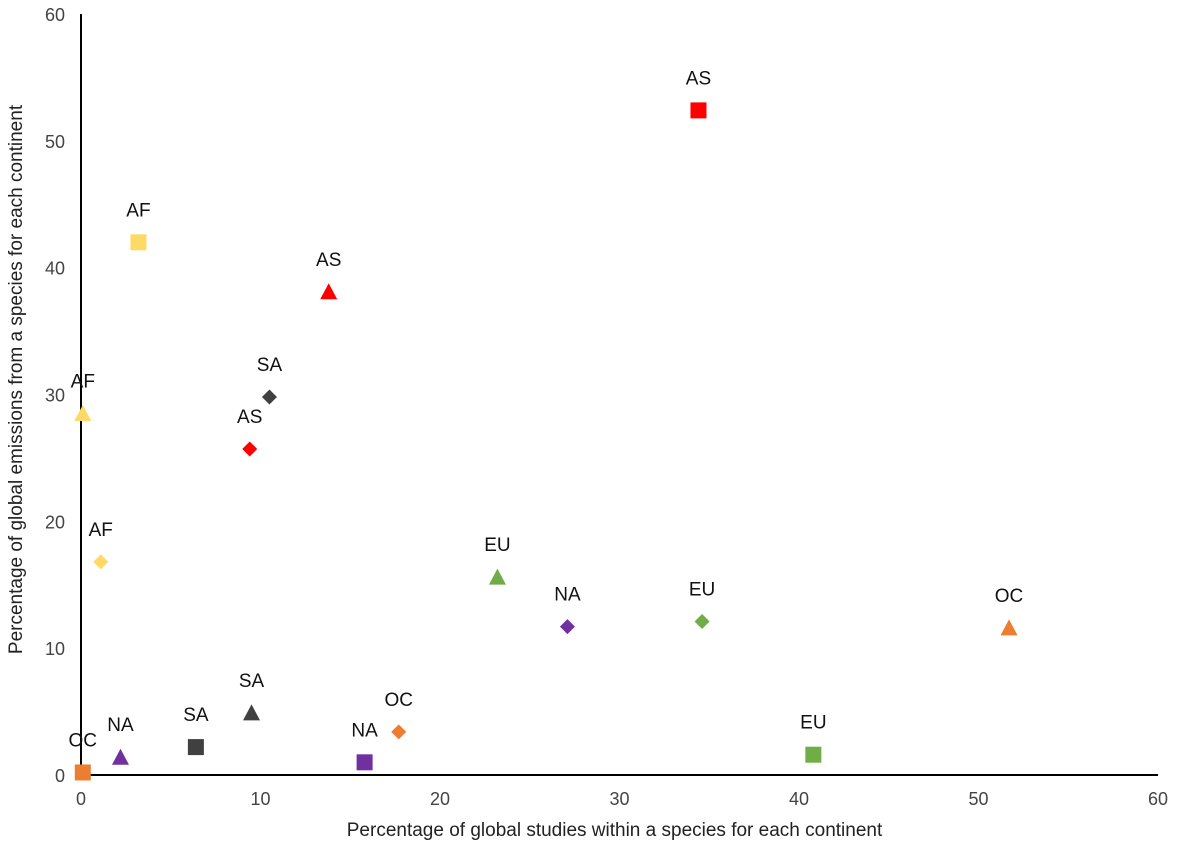 Image resolution: width=1177 pixels, height=847 pixels. I want to click on y-tick-label: 10, so click(55, 649).